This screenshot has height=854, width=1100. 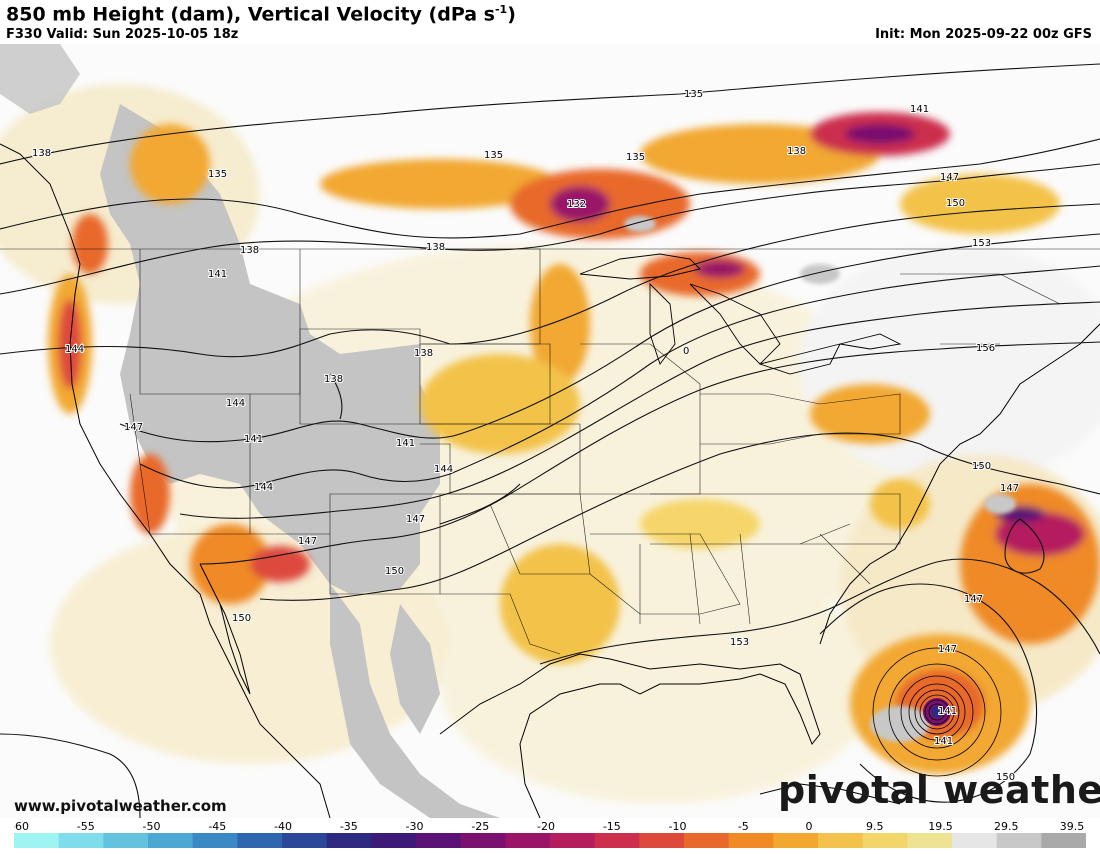 I want to click on watermark-logo: pivotal weather, so click(x=939, y=790).